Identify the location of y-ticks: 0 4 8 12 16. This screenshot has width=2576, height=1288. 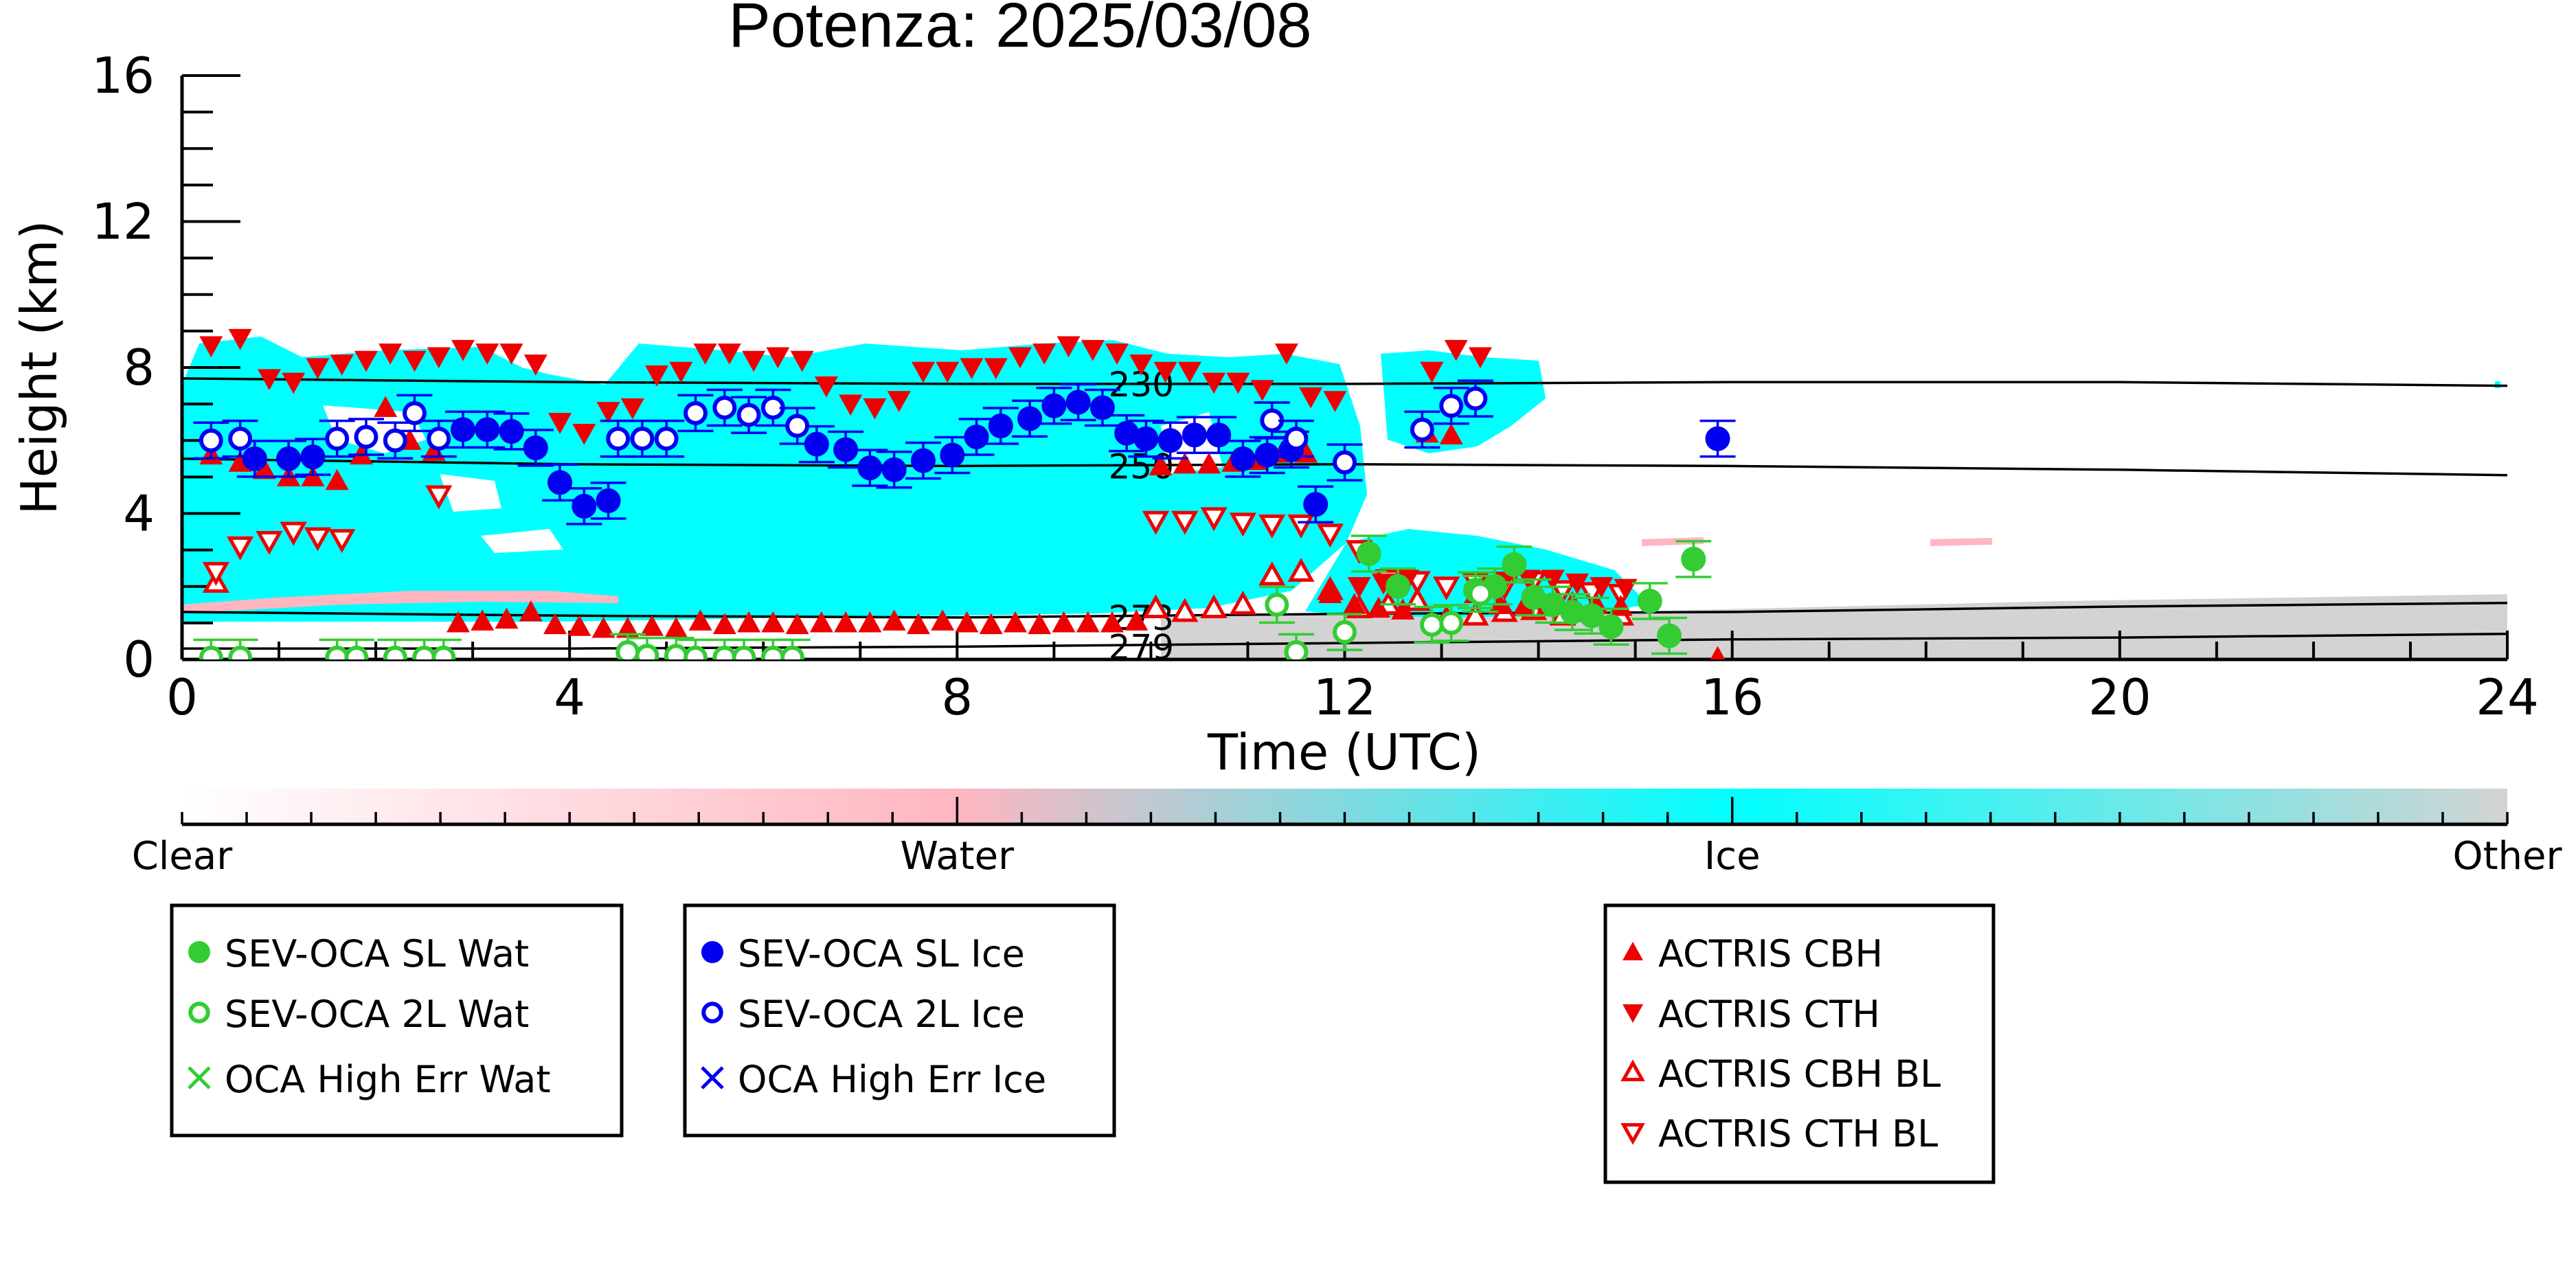
(165, 367).